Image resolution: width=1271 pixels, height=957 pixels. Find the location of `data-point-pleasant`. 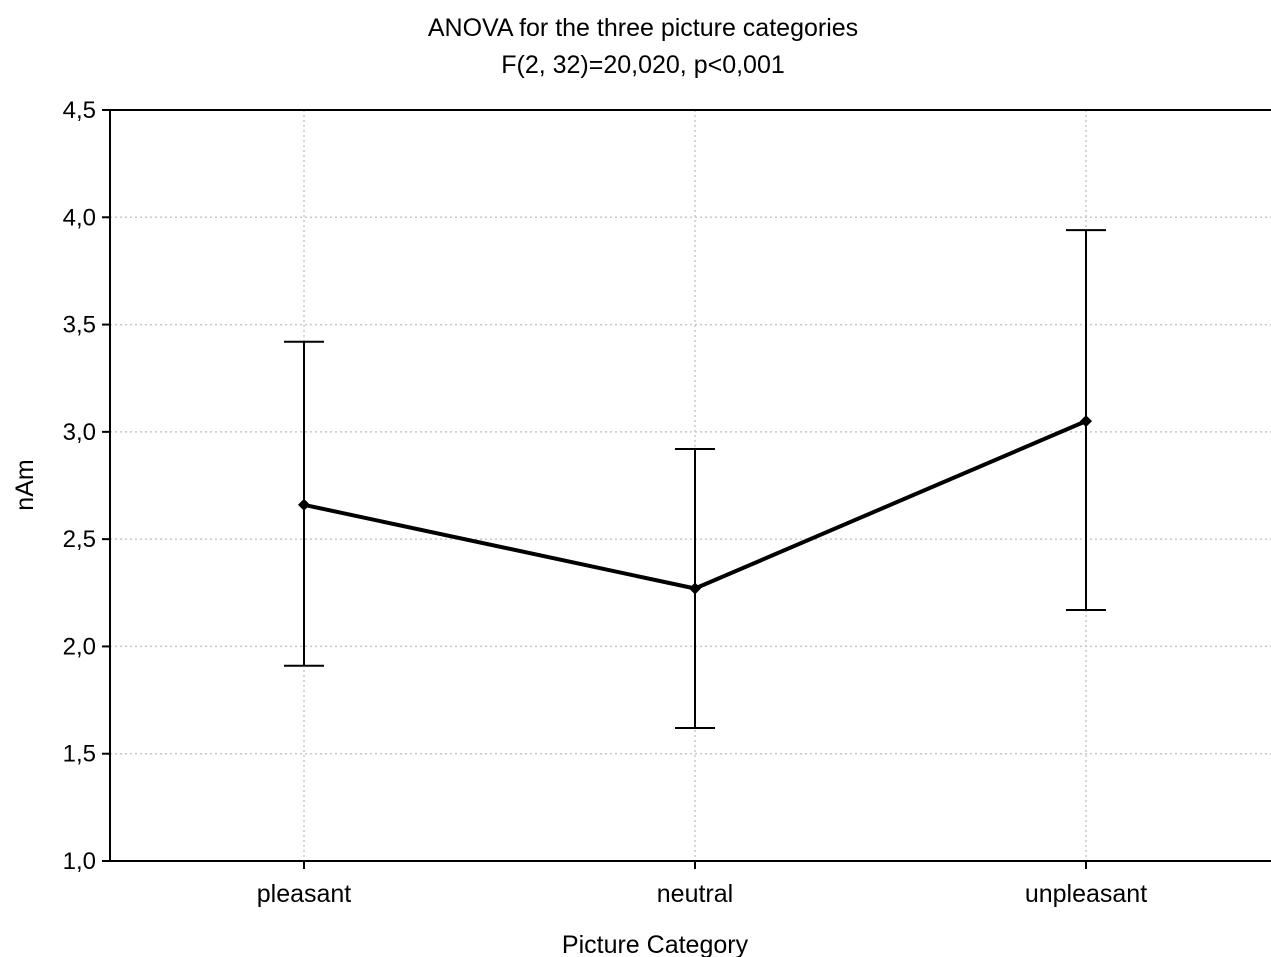

data-point-pleasant is located at coordinates (304, 504).